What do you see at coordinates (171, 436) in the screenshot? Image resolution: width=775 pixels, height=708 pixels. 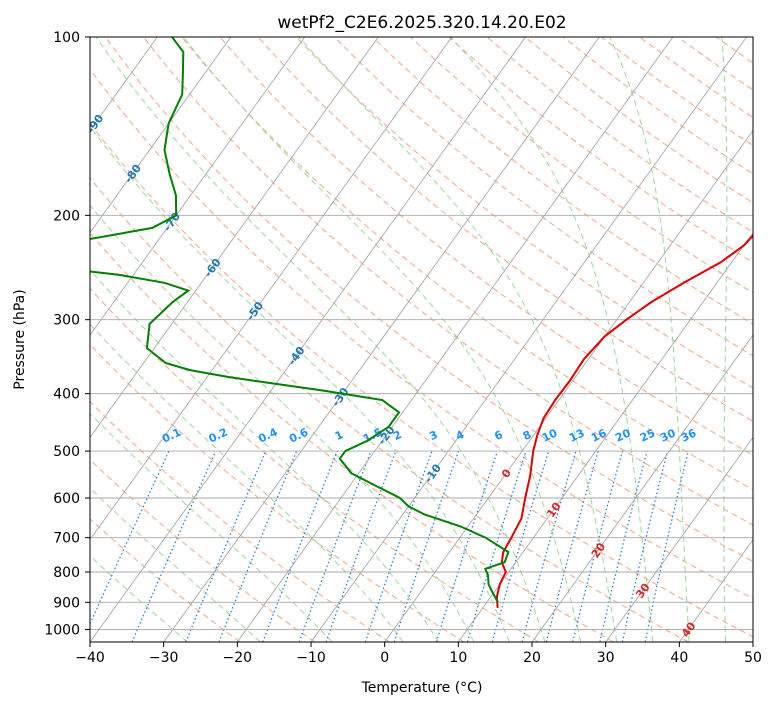 I see `mixing-ratio-label: 0.1` at bounding box center [171, 436].